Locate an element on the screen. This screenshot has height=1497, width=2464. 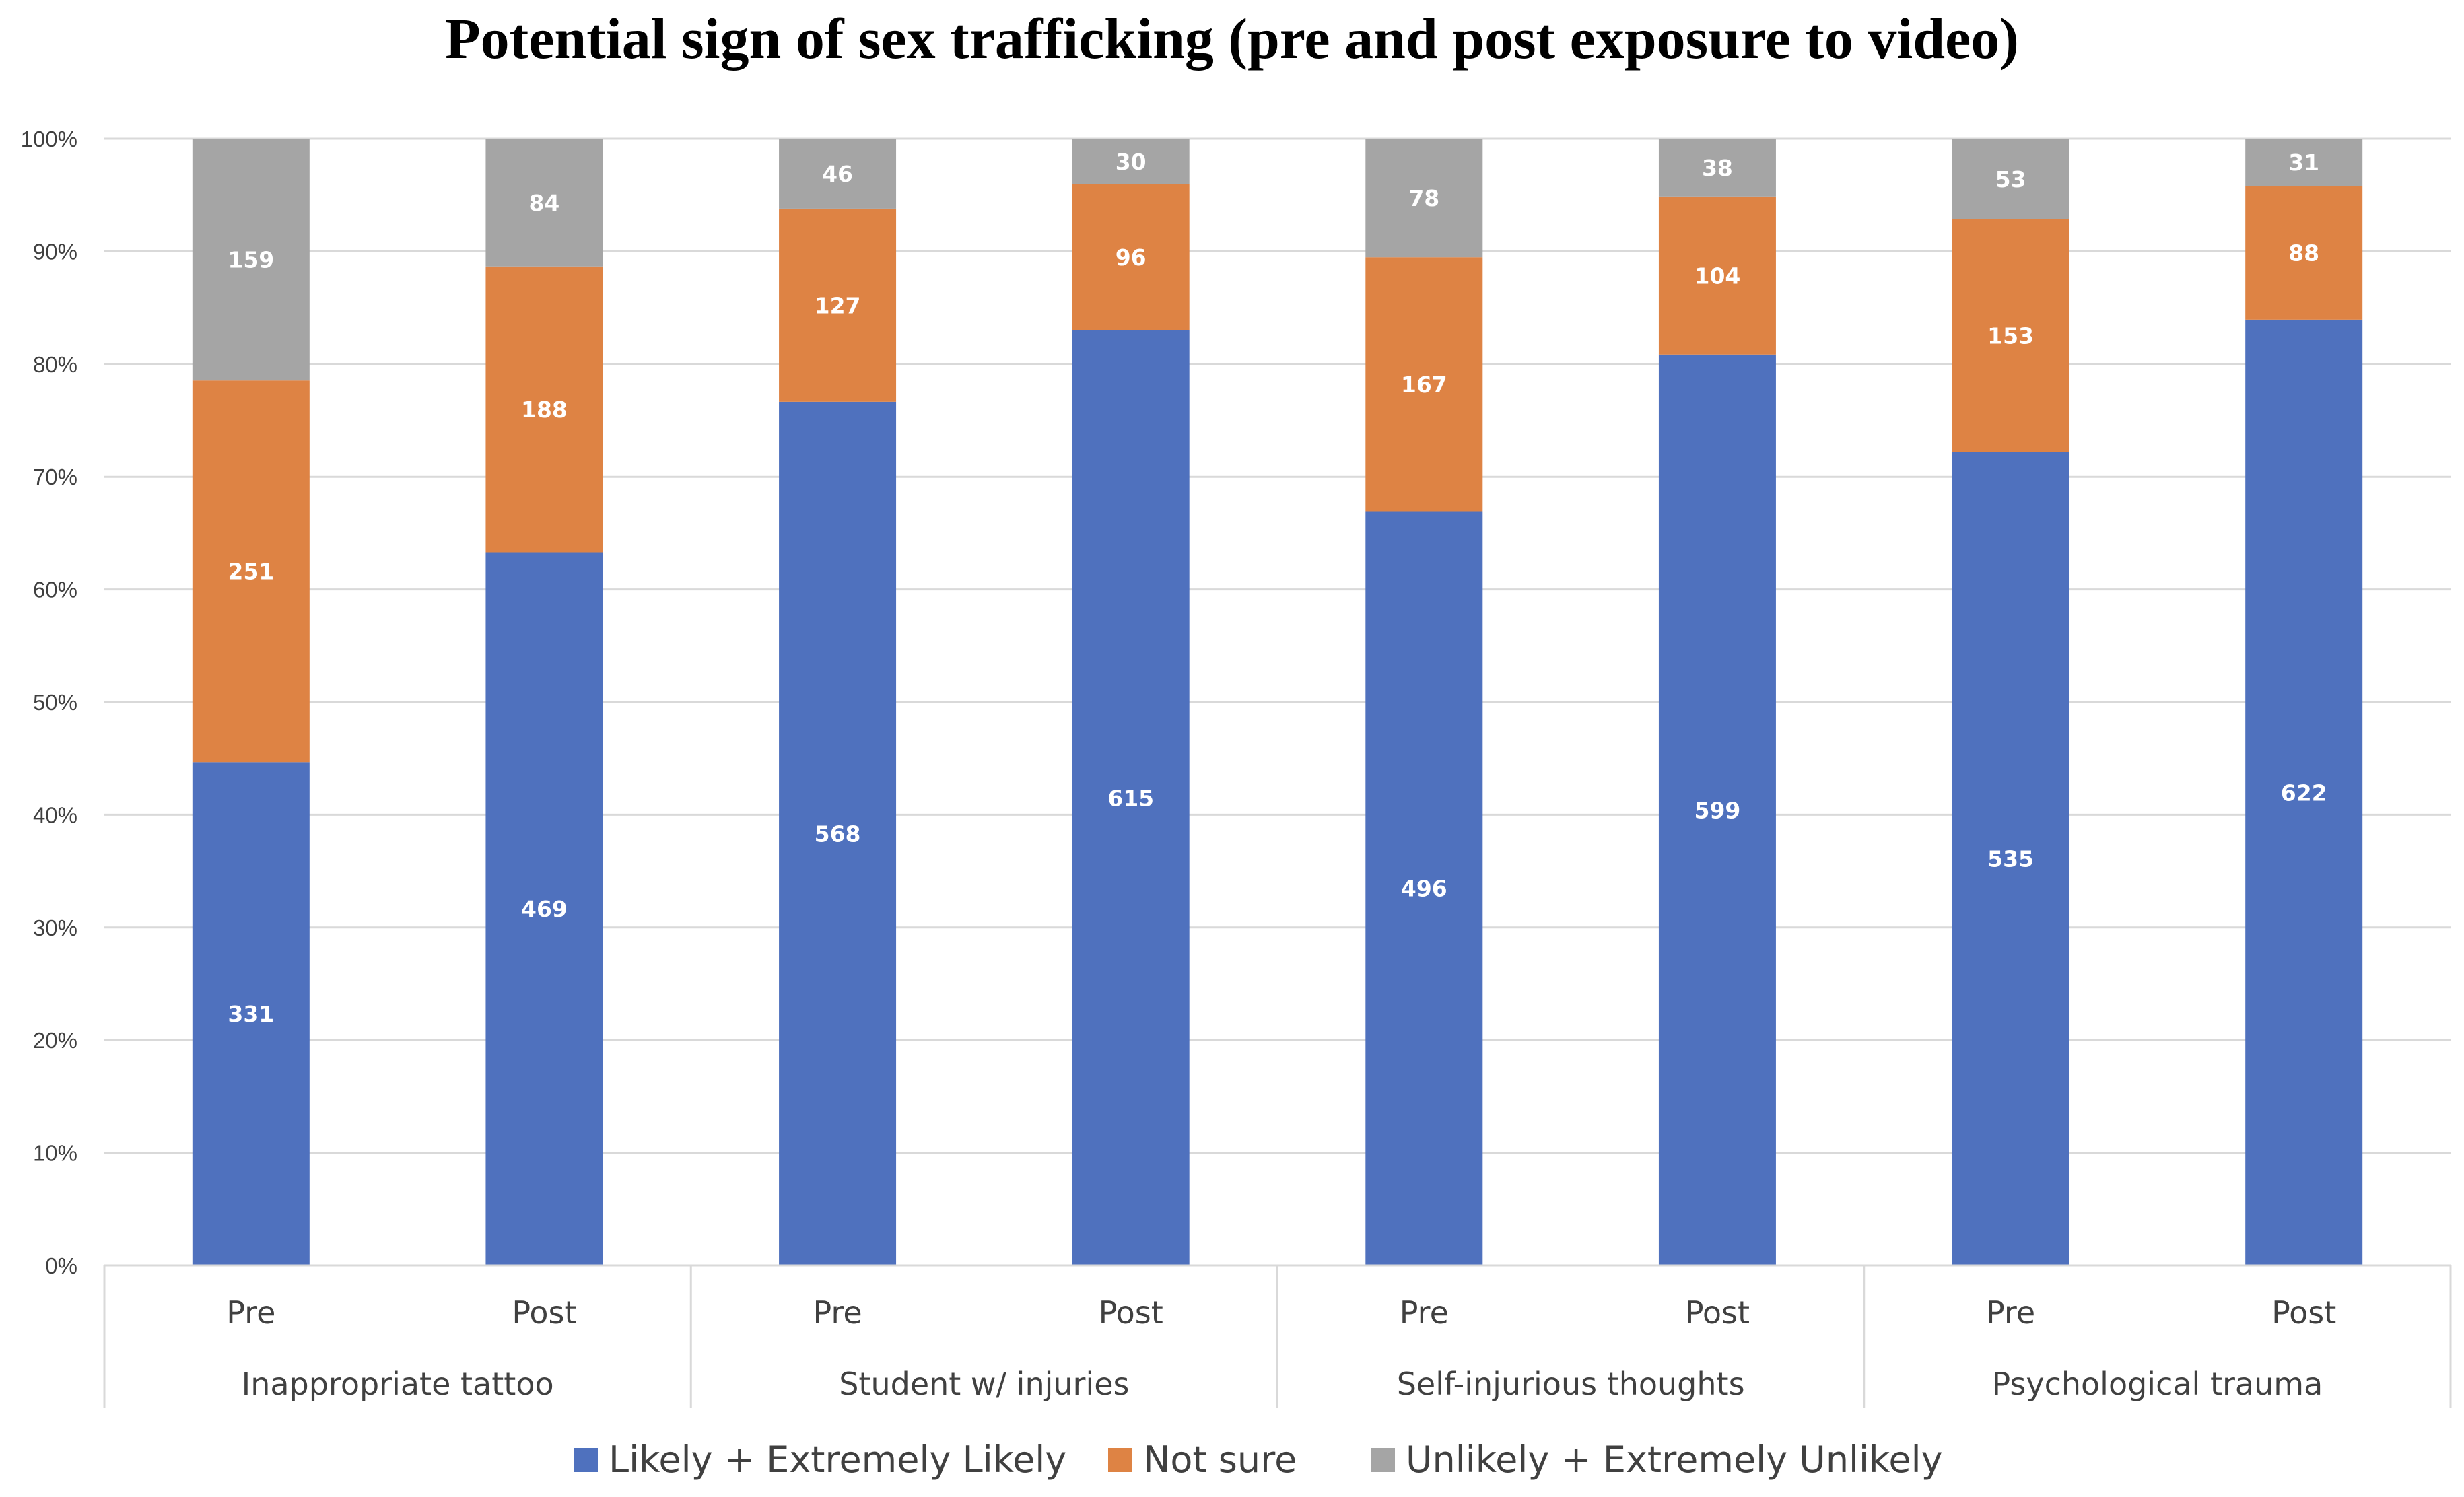
group-label: Self-injurious thoughts is located at coordinates (1571, 1384).